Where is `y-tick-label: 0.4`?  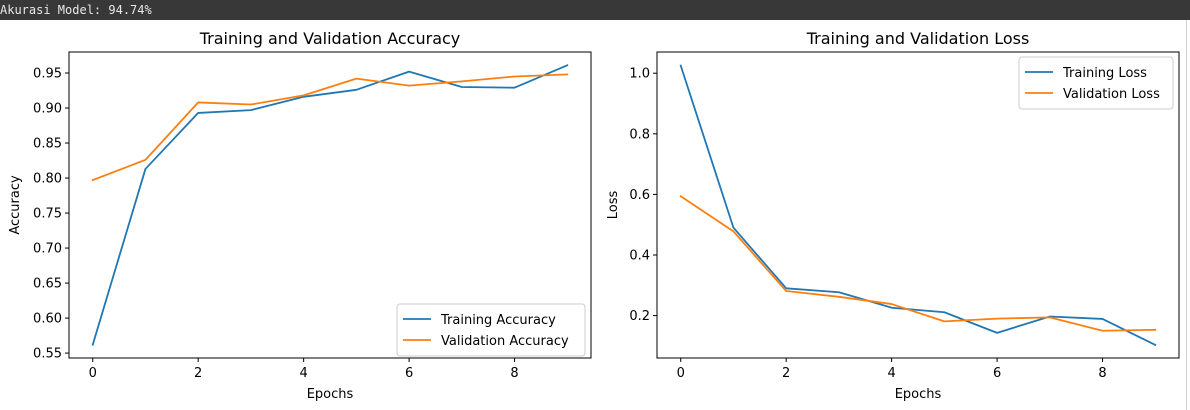
y-tick-label: 0.4 is located at coordinates (639, 255).